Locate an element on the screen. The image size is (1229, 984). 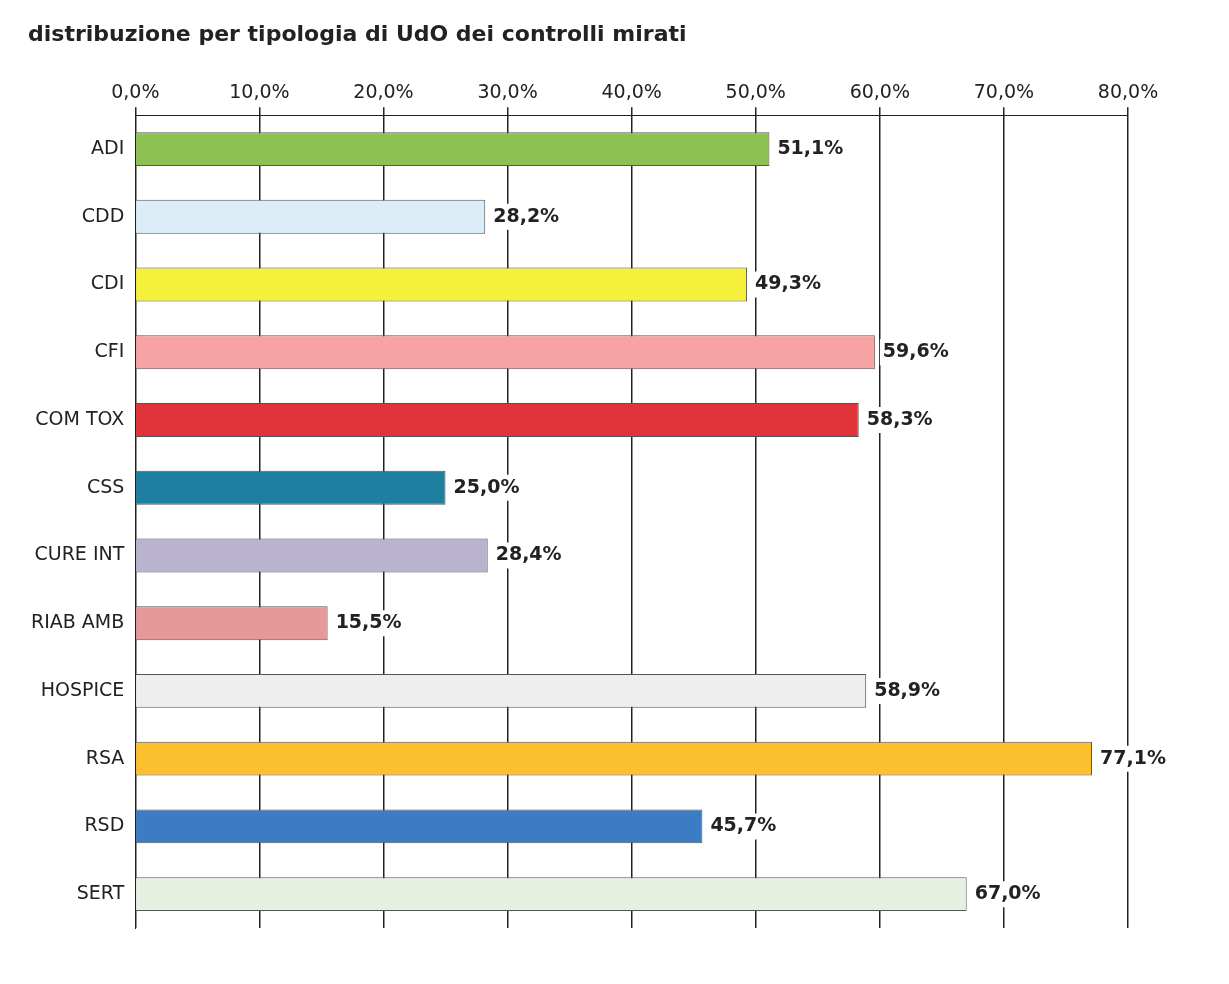
data-label: 51,1% is located at coordinates (810, 147).